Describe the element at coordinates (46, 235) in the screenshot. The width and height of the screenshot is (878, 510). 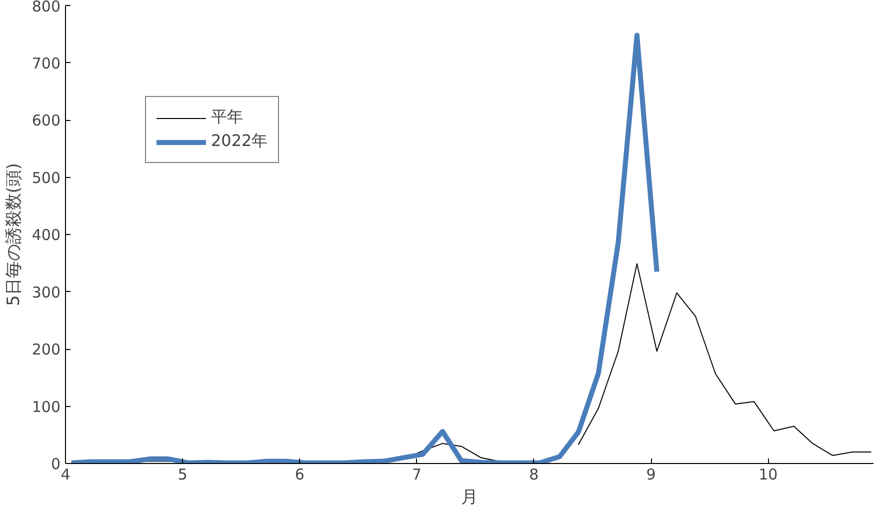
I see `y-tick-label: 400` at that location.